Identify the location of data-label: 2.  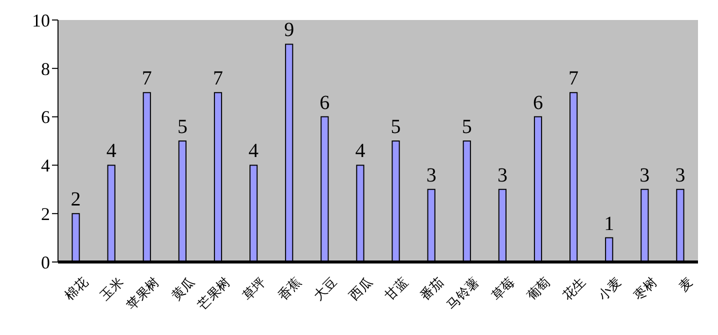
(75, 199).